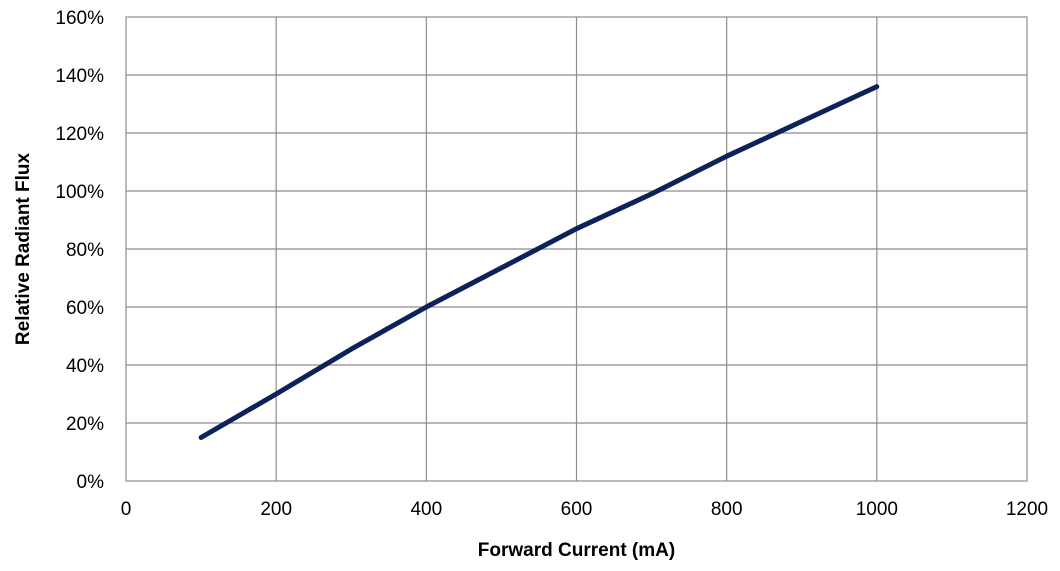 The height and width of the screenshot is (571, 1060). What do you see at coordinates (85, 250) in the screenshot?
I see `y-tick-label: 80%` at bounding box center [85, 250].